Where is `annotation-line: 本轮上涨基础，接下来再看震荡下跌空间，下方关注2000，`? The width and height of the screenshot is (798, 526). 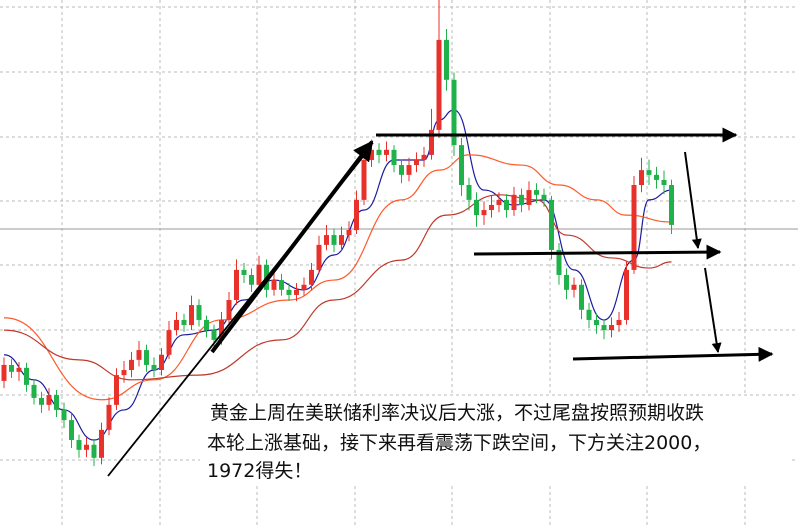
annotation-line: 本轮上涨基础，接下来再看震荡下跌空间，下方关注2000， is located at coordinates (459, 443).